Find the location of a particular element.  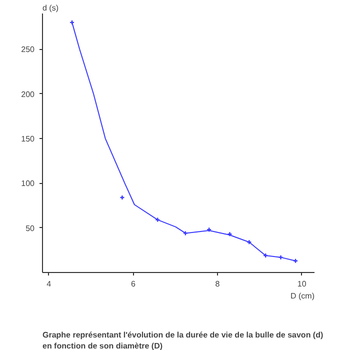

x-axis-title: D (cm) is located at coordinates (302, 296).